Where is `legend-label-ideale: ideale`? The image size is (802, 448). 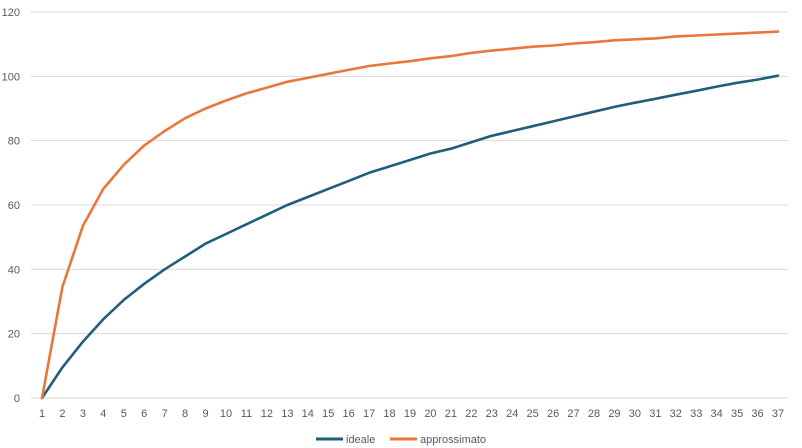 legend-label-ideale: ideale is located at coordinates (360, 440).